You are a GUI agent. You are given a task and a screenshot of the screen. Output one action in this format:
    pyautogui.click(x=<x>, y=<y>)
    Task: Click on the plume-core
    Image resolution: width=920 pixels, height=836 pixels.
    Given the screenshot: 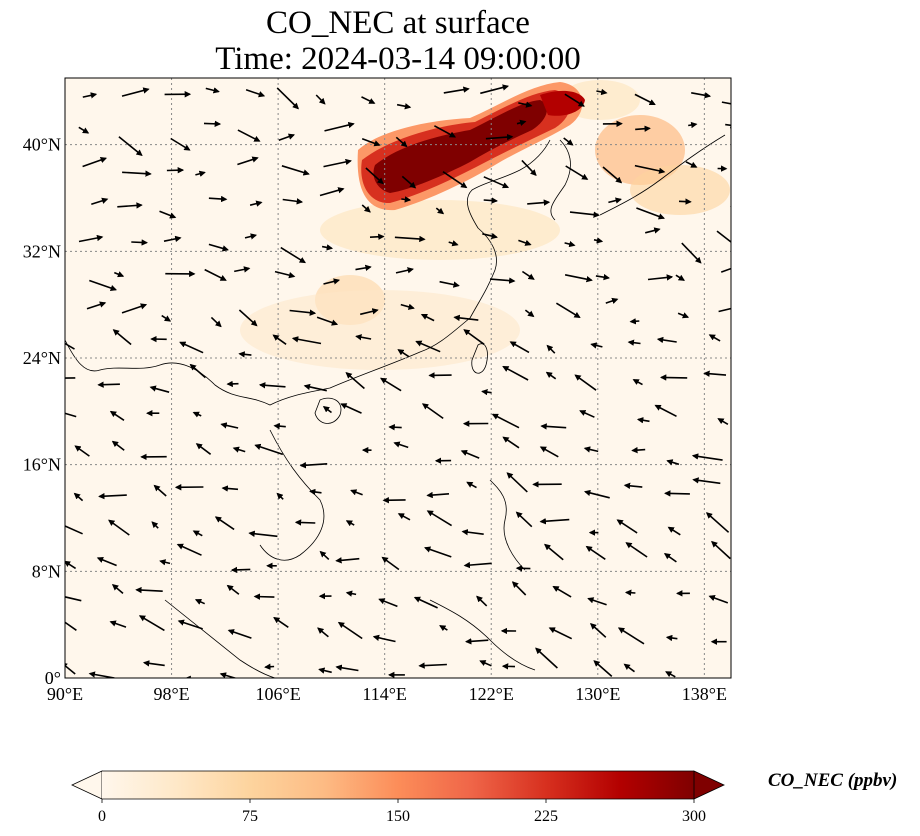 What is the action you would take?
    pyautogui.click(x=562, y=103)
    